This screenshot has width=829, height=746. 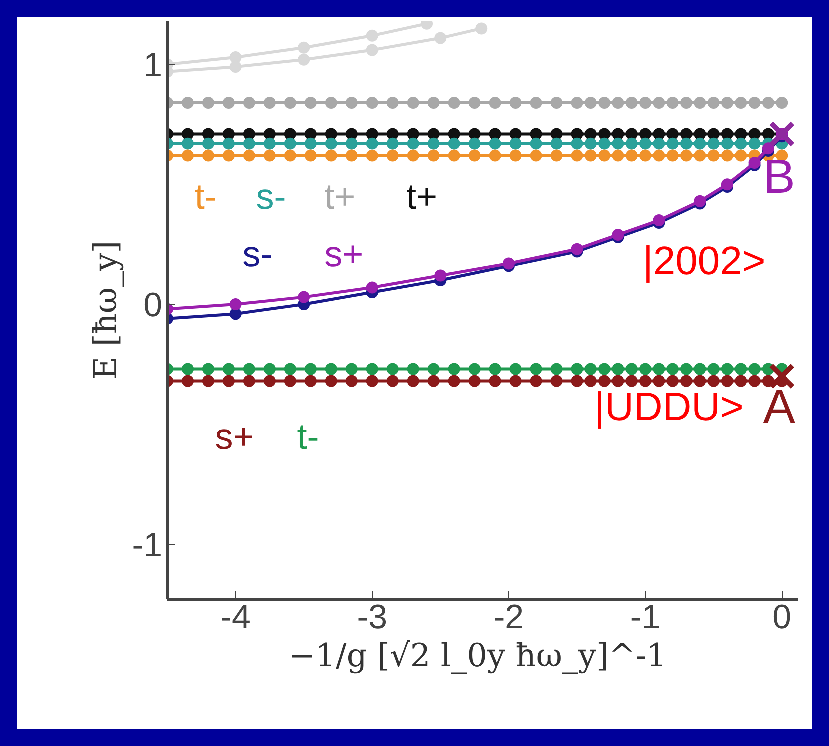 I want to click on annotation: |UDDU>, so click(x=669, y=408).